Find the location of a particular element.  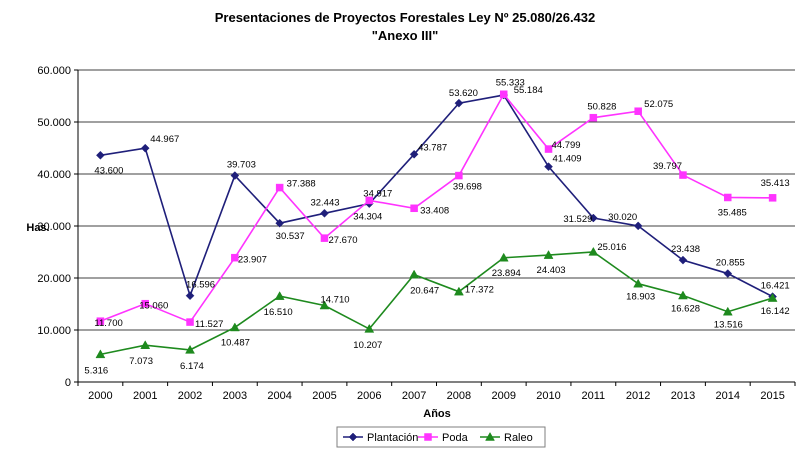

data-label: 52.075 is located at coordinates (658, 104).